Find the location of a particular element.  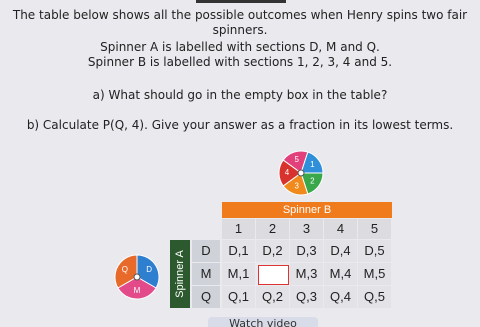

section-label: 4 is located at coordinates (287, 172).